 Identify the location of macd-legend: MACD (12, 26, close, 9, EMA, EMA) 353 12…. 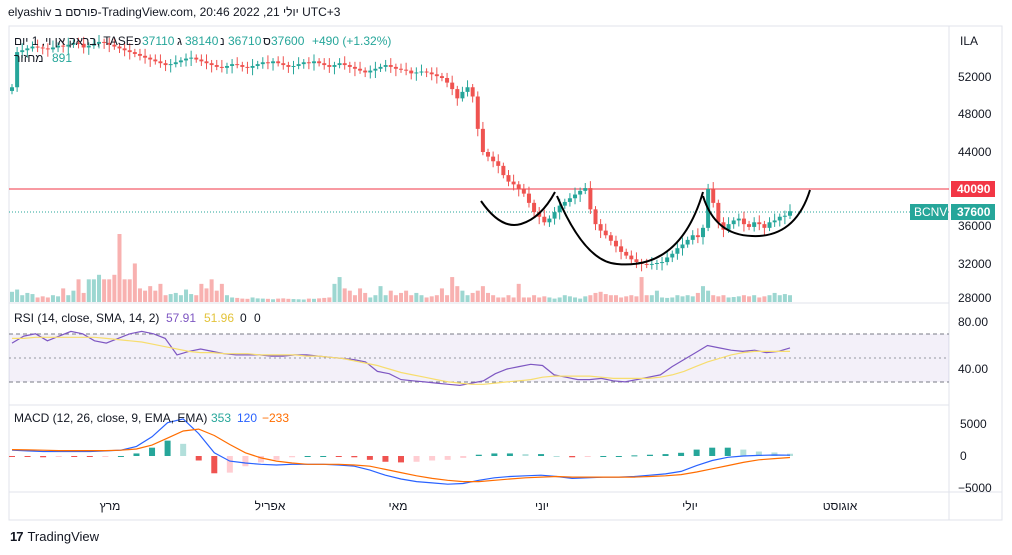
(151, 418).